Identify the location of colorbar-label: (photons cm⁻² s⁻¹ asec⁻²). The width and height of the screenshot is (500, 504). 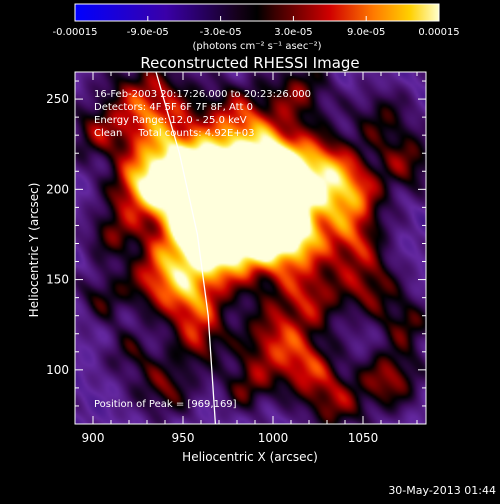
(256, 46).